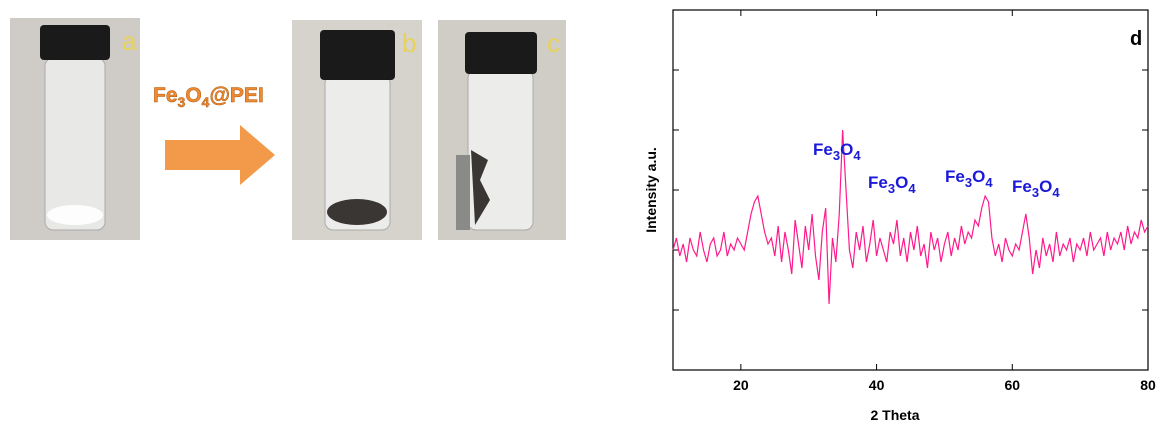 This screenshot has height=427, width=1161. Describe the element at coordinates (220, 155) in the screenshot. I see `arrow` at that location.